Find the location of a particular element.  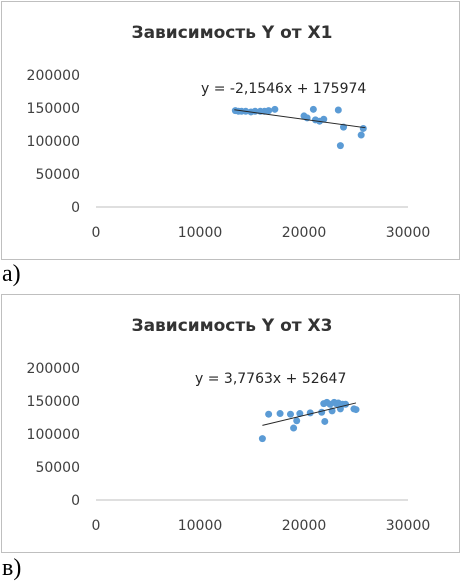

trend-equation: y = 3,7763x + 52647 is located at coordinates (270, 379).